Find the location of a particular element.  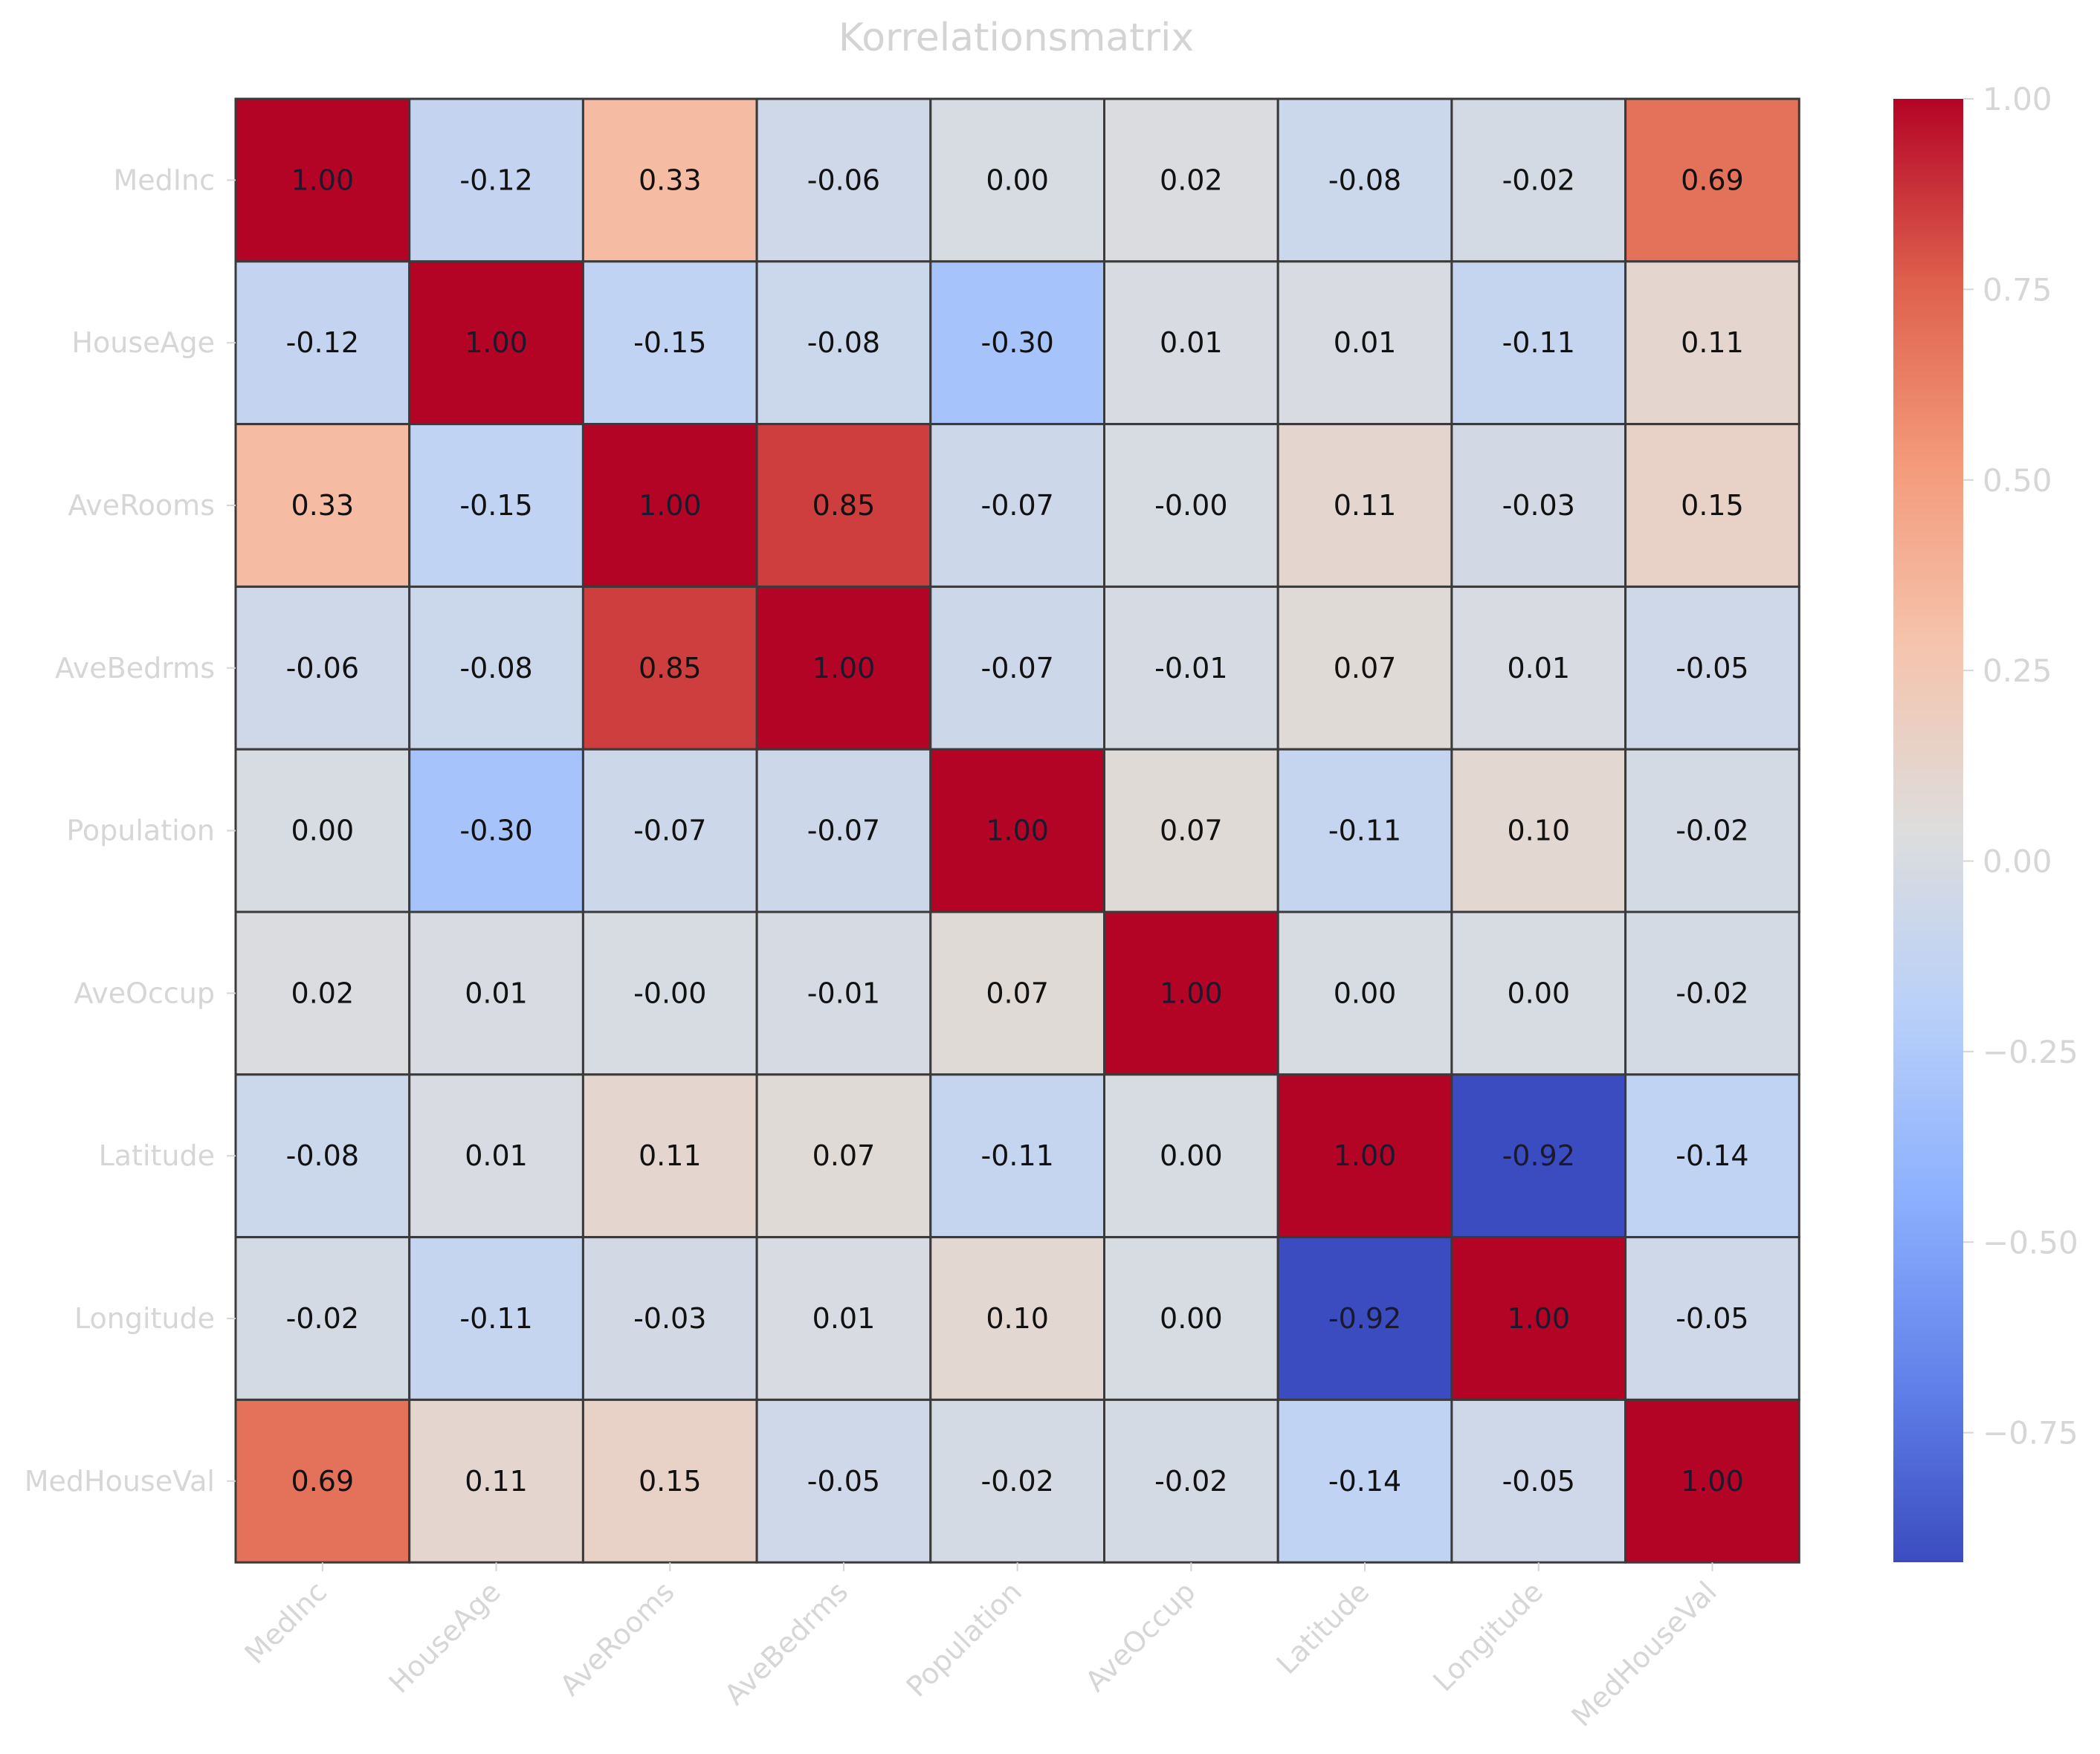

colorbar: 1.00 0.75 0.50 0.25 0.00 −0.25 −0.50 −0.75 is located at coordinates (1986, 821).